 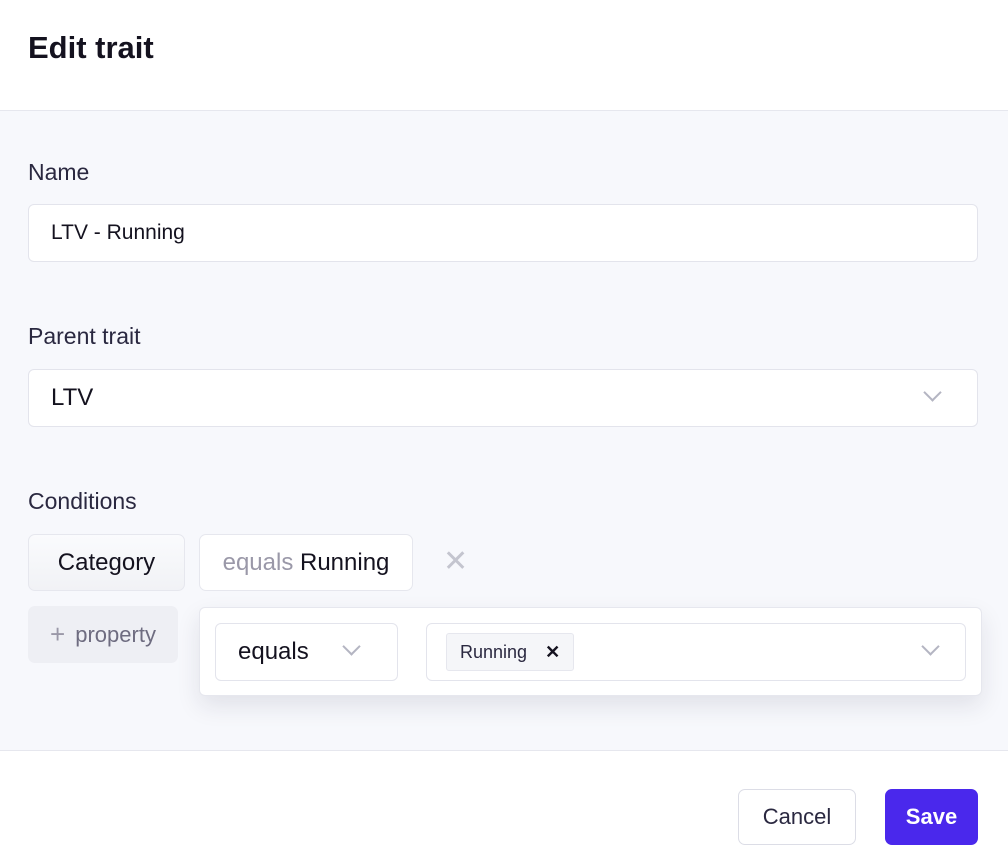 What do you see at coordinates (494, 651) in the screenshot?
I see `value-chip-label: Running` at bounding box center [494, 651].